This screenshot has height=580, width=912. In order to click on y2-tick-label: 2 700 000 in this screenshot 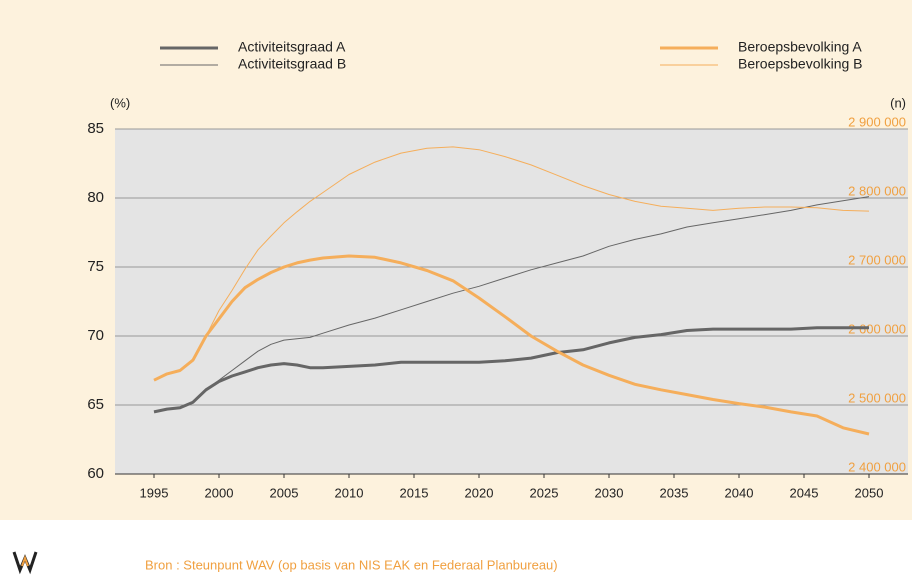, I will do `click(877, 259)`.